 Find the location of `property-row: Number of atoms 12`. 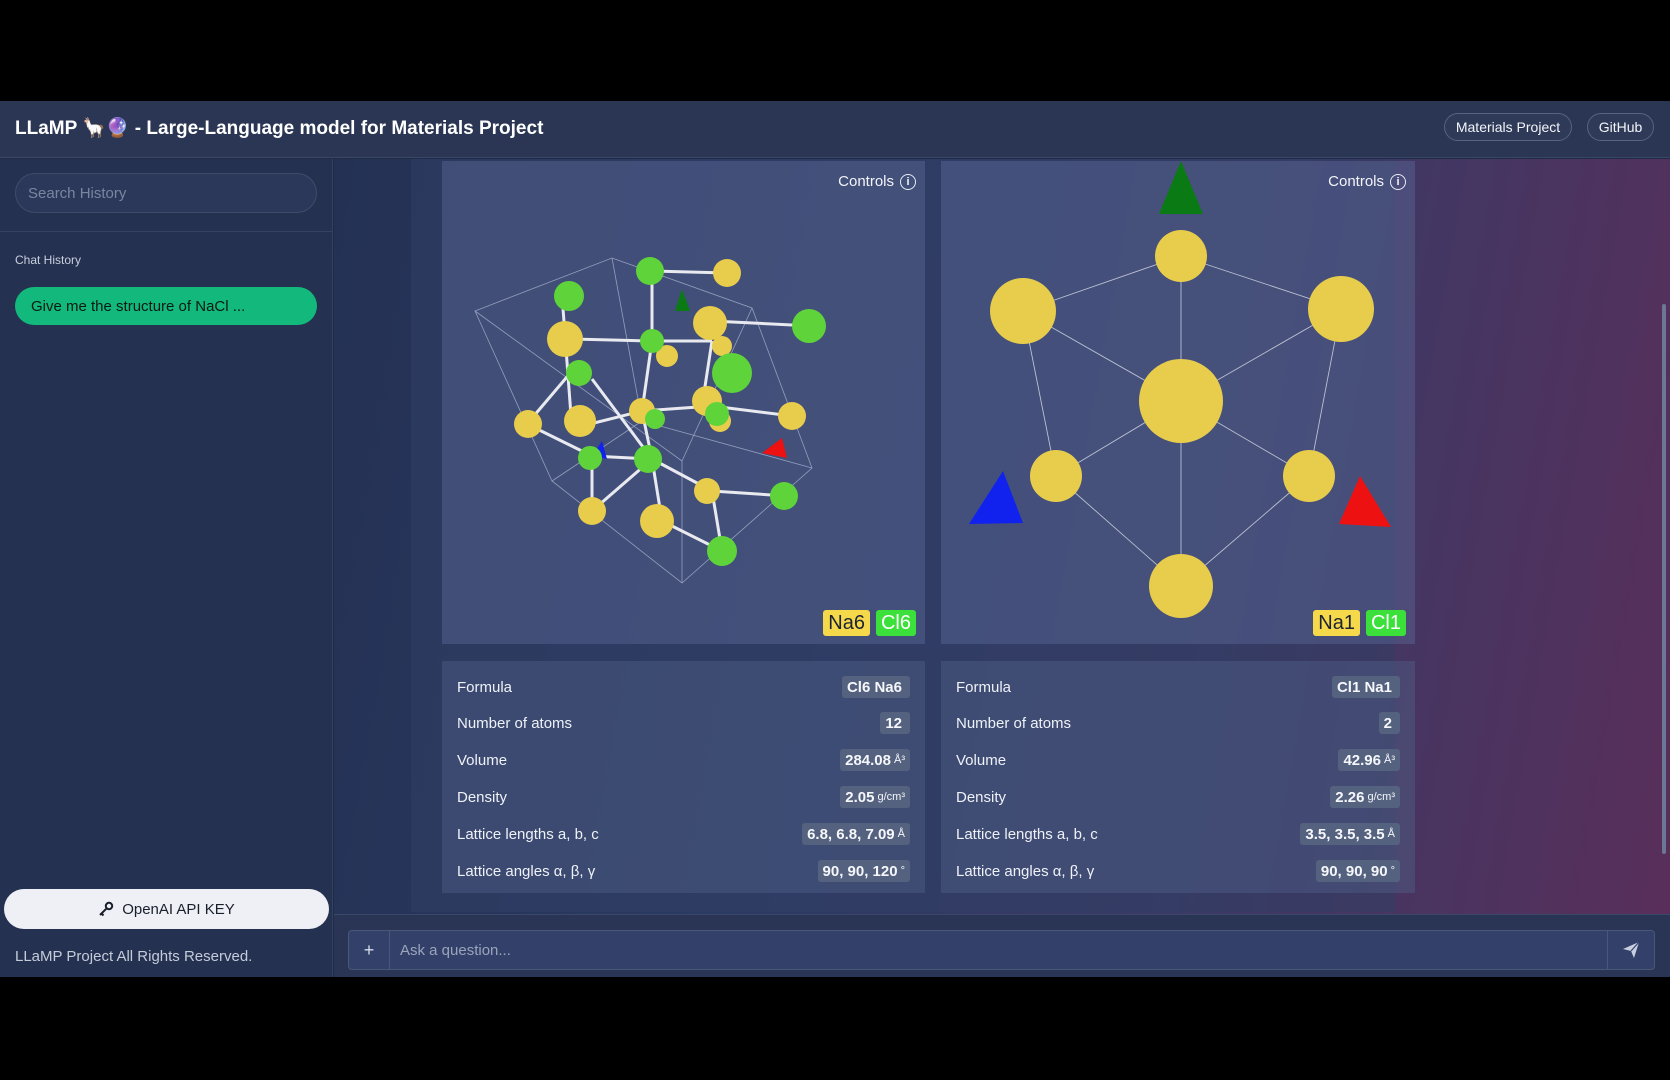

property-row: Number of atoms 12 is located at coordinates (683, 724).